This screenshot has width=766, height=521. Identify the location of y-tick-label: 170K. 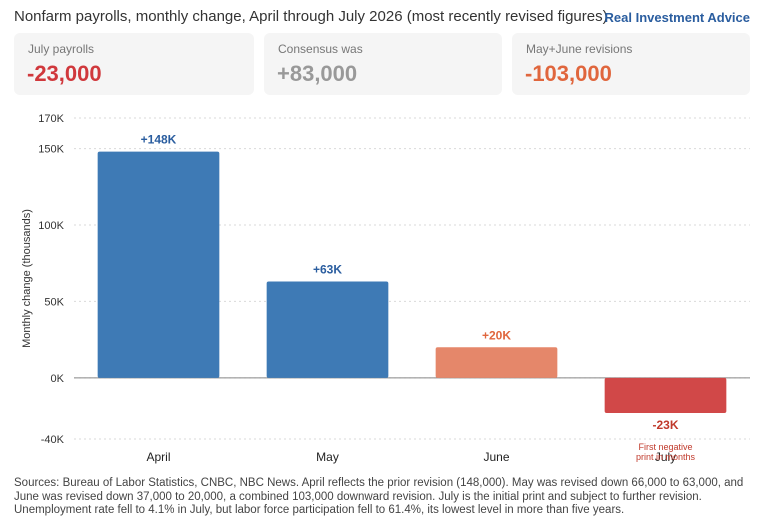
(51, 119).